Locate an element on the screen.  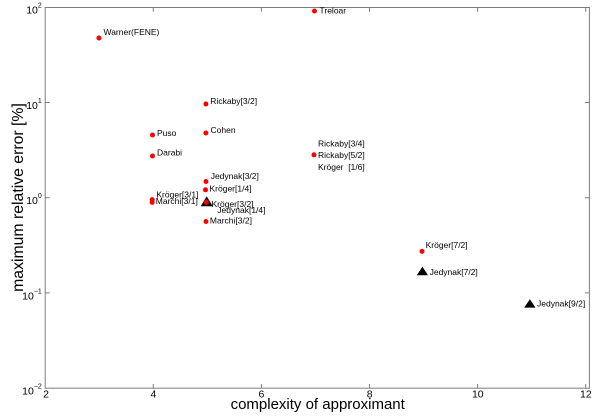
svg-text: 2 is located at coordinates (46, 395).